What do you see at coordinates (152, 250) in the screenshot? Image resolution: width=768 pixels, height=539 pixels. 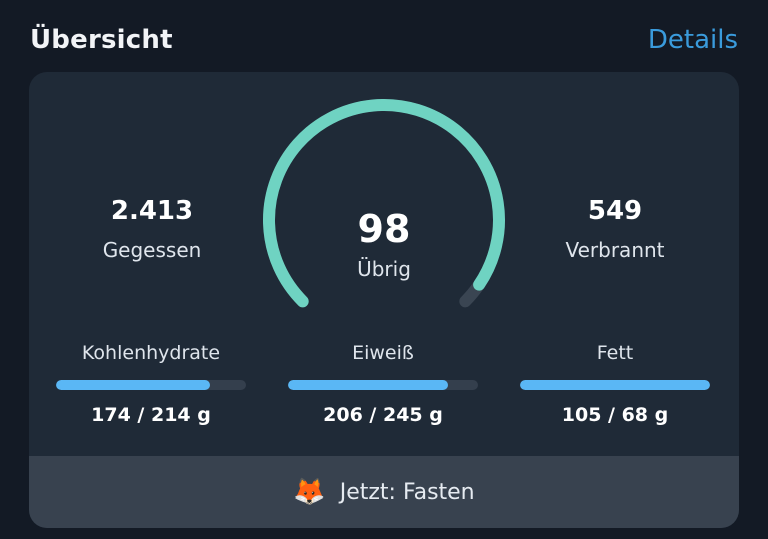 I see `eaten-label: Gegessen` at bounding box center [152, 250].